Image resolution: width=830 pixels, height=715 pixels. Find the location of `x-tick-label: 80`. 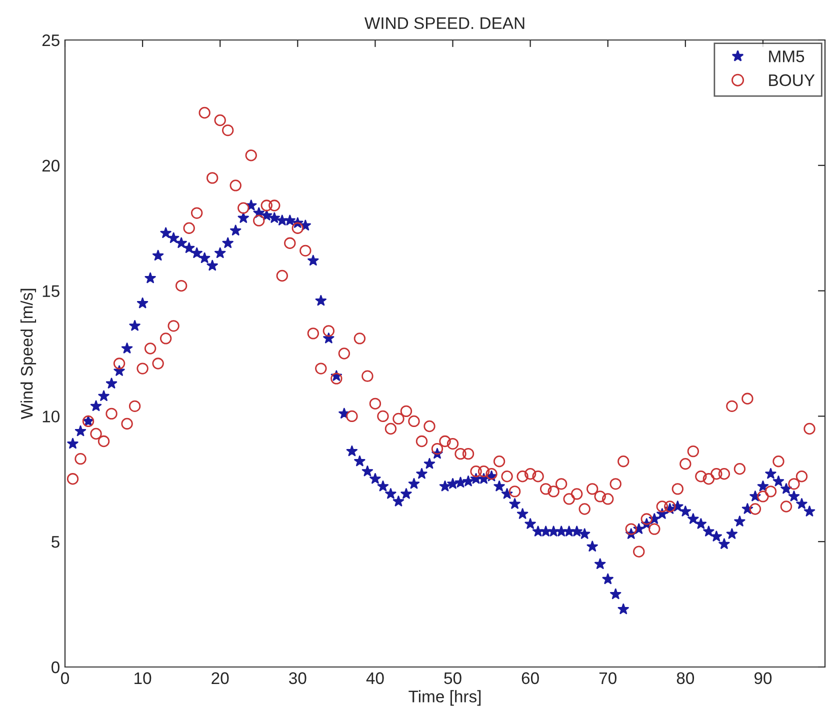

x-tick-label: 80 is located at coordinates (685, 678).